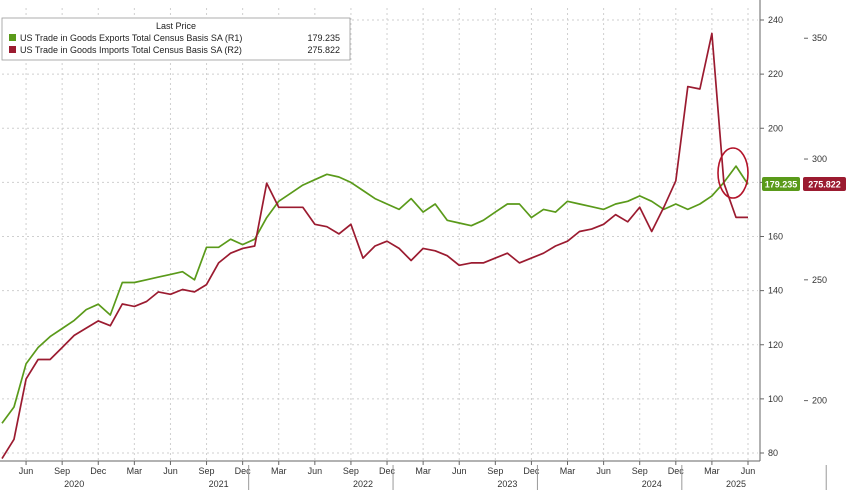 The image size is (848, 490). Describe the element at coordinates (652, 484) in the screenshot. I see `x-year-label: 2024` at that location.